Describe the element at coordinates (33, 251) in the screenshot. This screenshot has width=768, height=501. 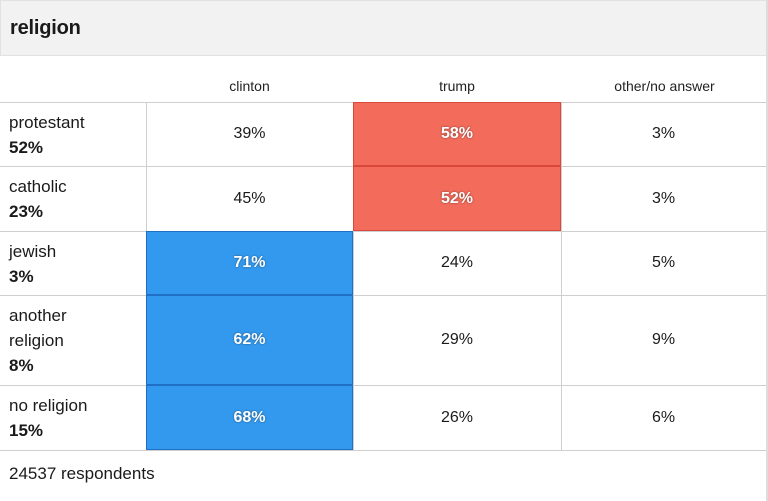
I see `row-label-name: jewish` at that location.